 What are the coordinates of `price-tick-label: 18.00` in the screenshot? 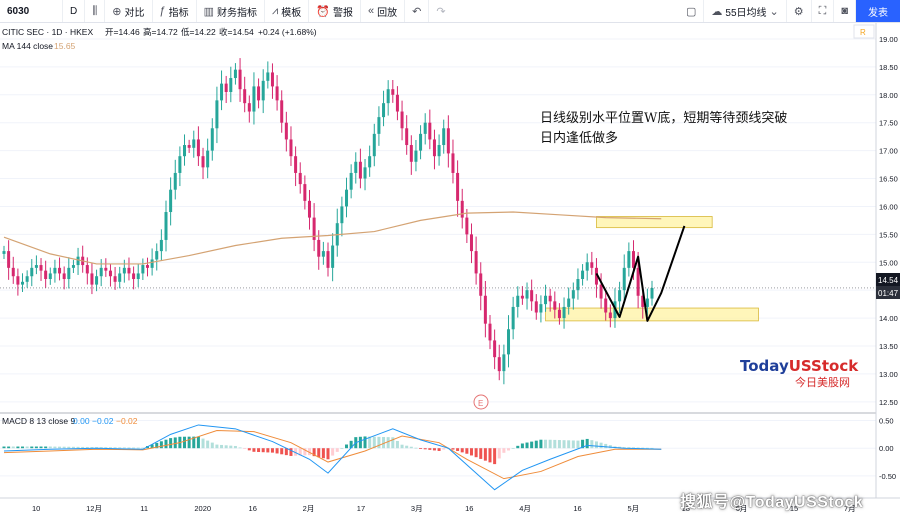 It's located at (888, 95).